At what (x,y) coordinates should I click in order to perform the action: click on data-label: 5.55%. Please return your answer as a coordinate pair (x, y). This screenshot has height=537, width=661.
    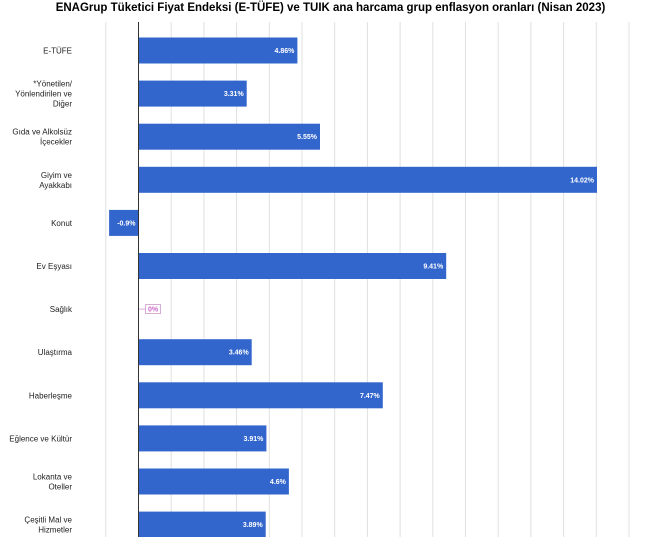
    Looking at the image, I should click on (307, 137).